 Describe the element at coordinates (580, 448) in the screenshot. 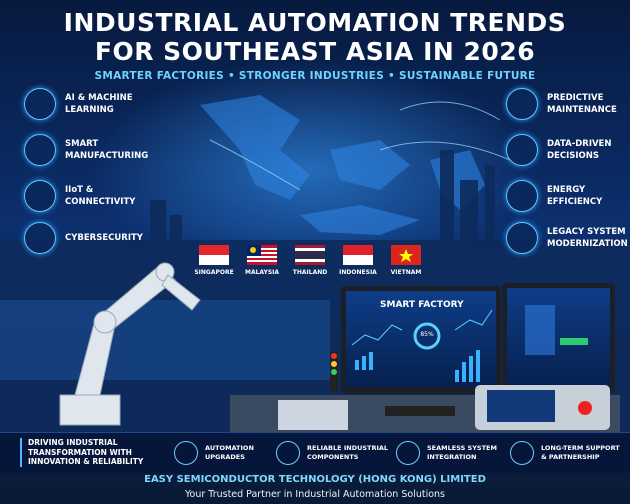

I see `feature-label-line: LONG-TERM SUPPORT` at that location.